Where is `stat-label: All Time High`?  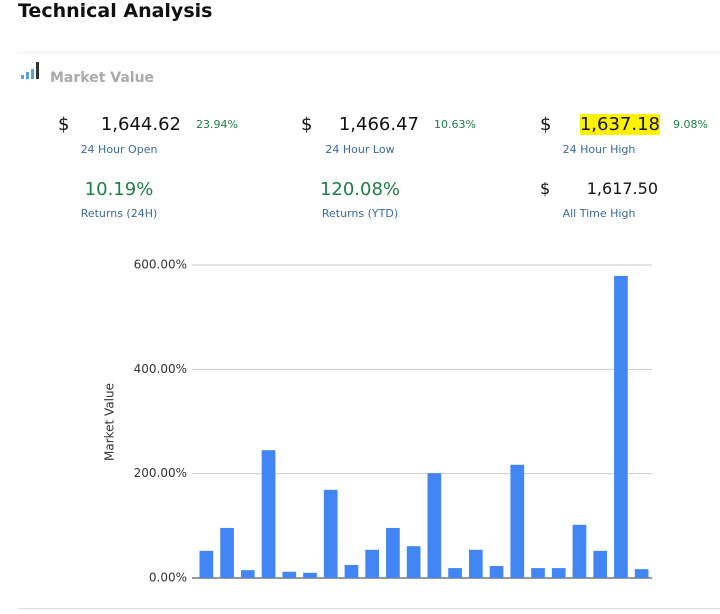 stat-label: All Time High is located at coordinates (599, 213).